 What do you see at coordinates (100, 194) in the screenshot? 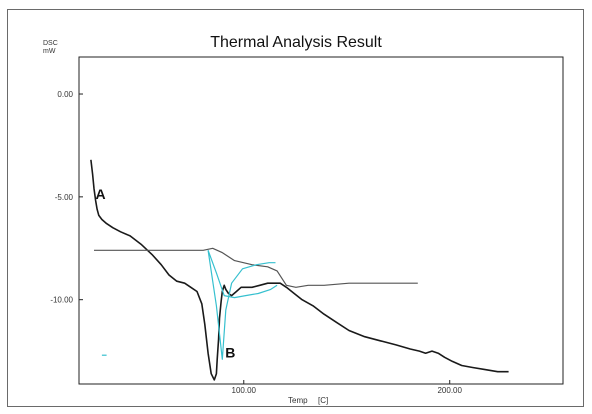
I see `annotation-label: A` at bounding box center [100, 194].